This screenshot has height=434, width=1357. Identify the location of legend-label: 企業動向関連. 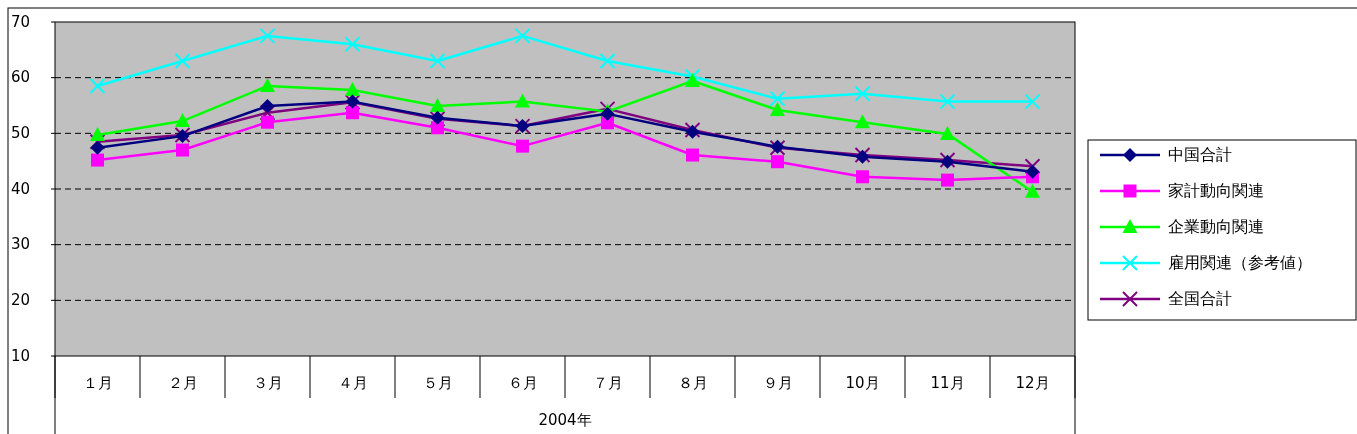
(1216, 226).